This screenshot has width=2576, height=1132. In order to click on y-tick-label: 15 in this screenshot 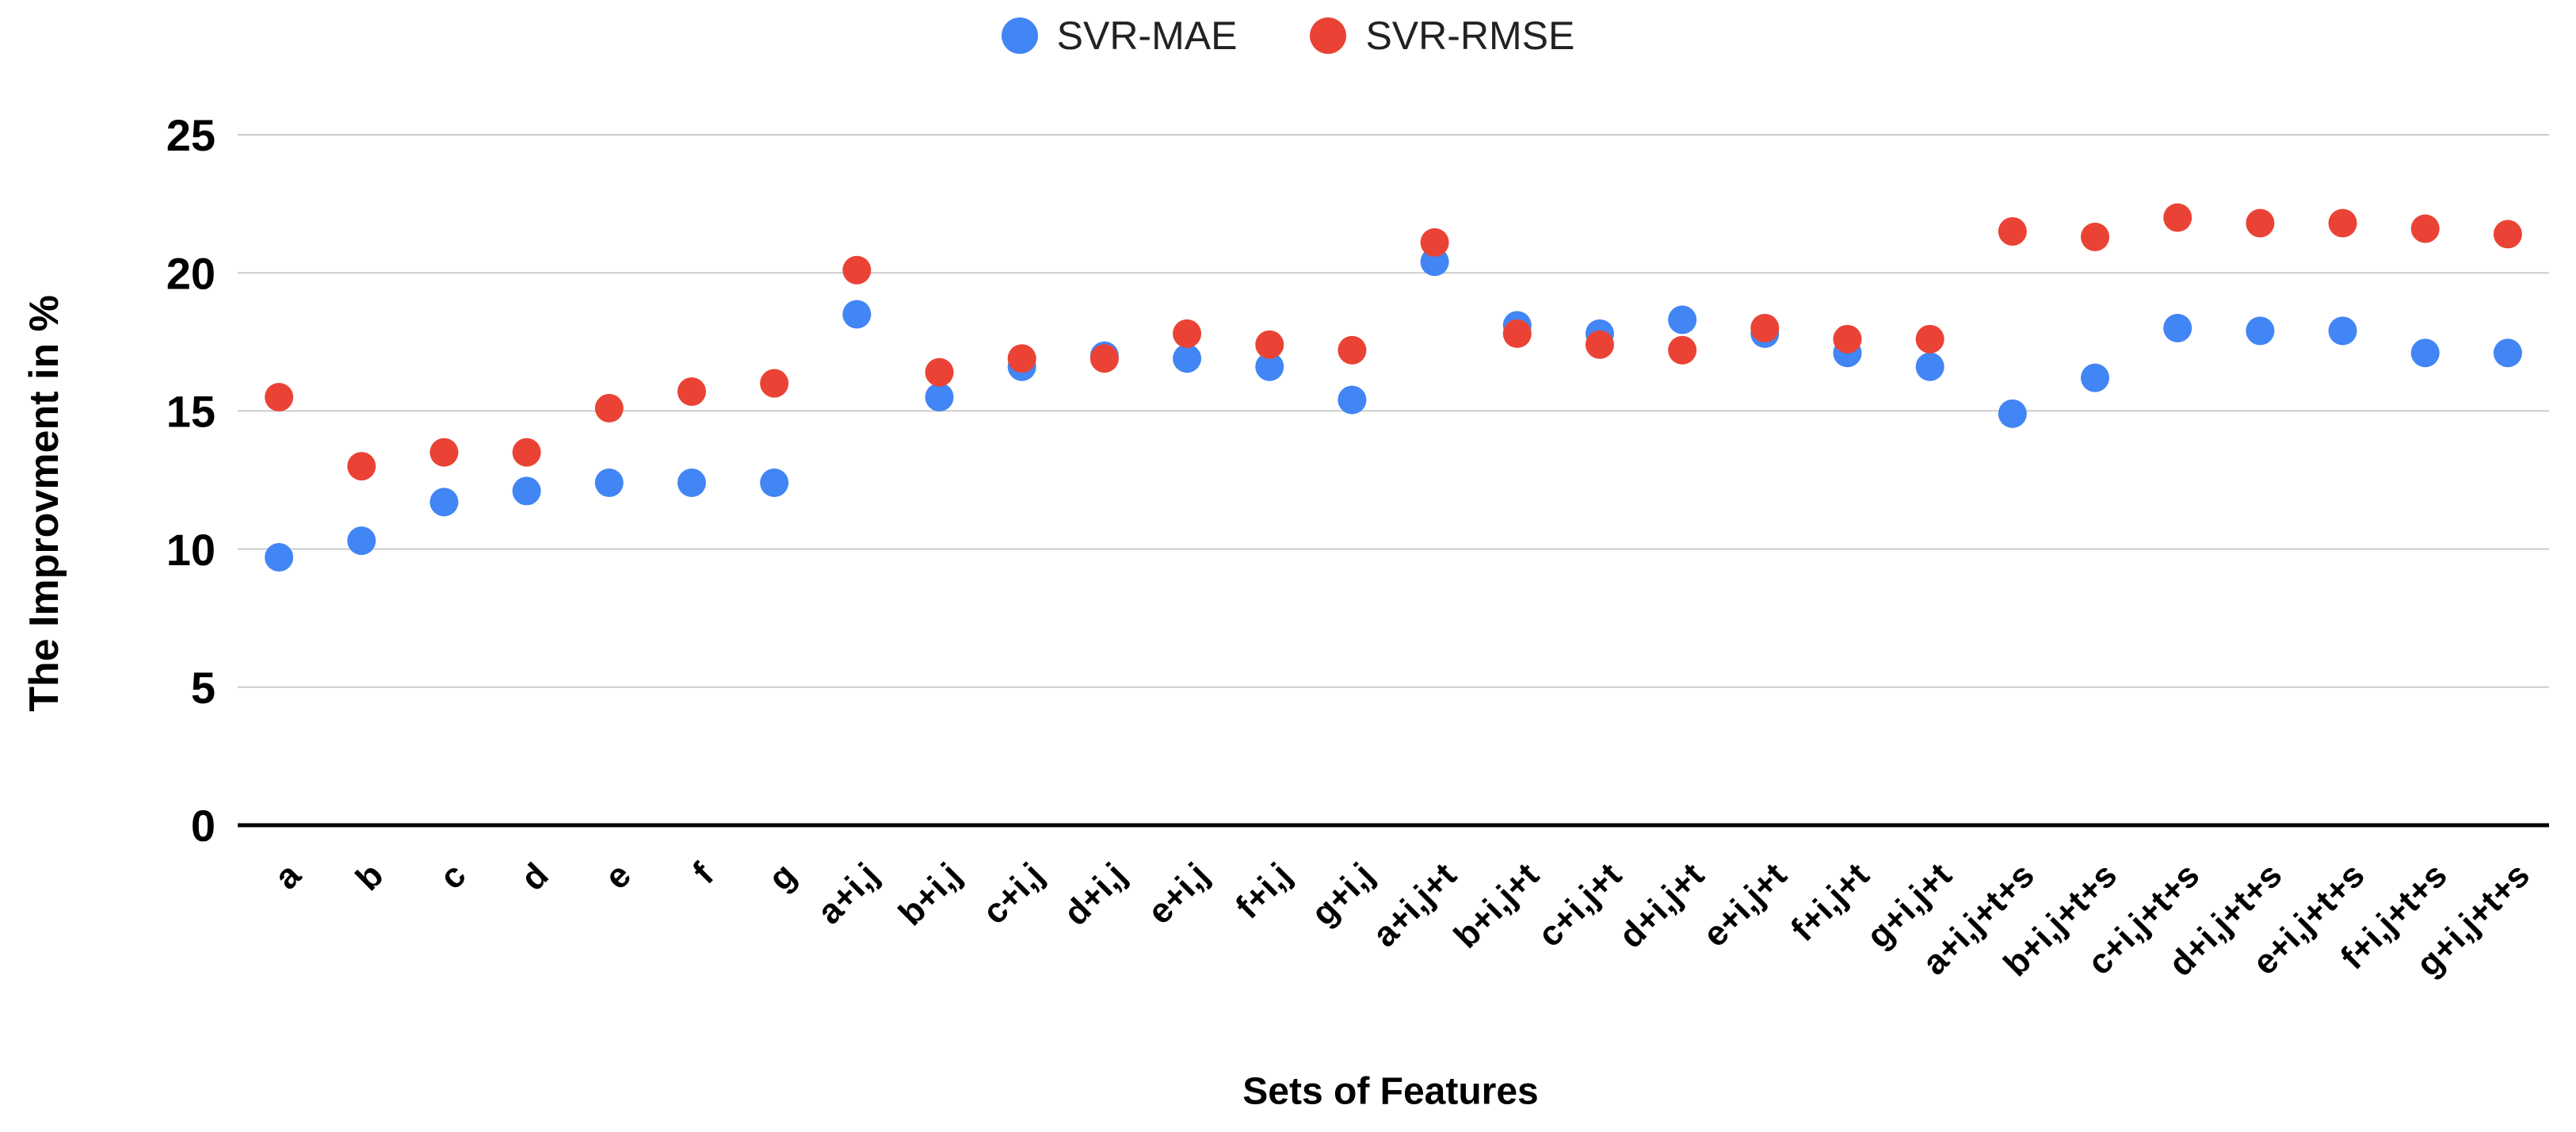, I will do `click(191, 412)`.